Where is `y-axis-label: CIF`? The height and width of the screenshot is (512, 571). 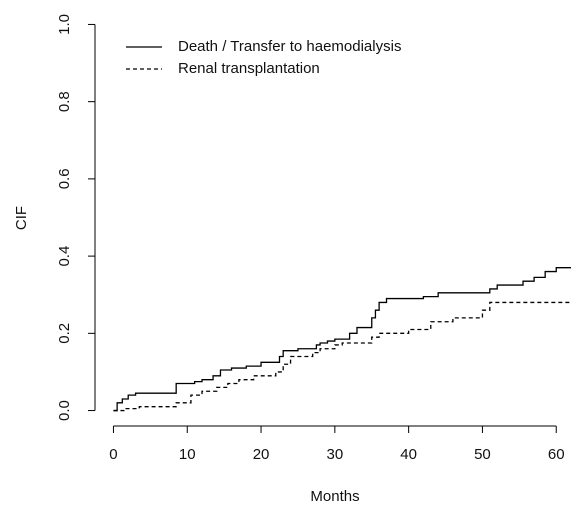
y-axis-label: CIF is located at coordinates (21, 218).